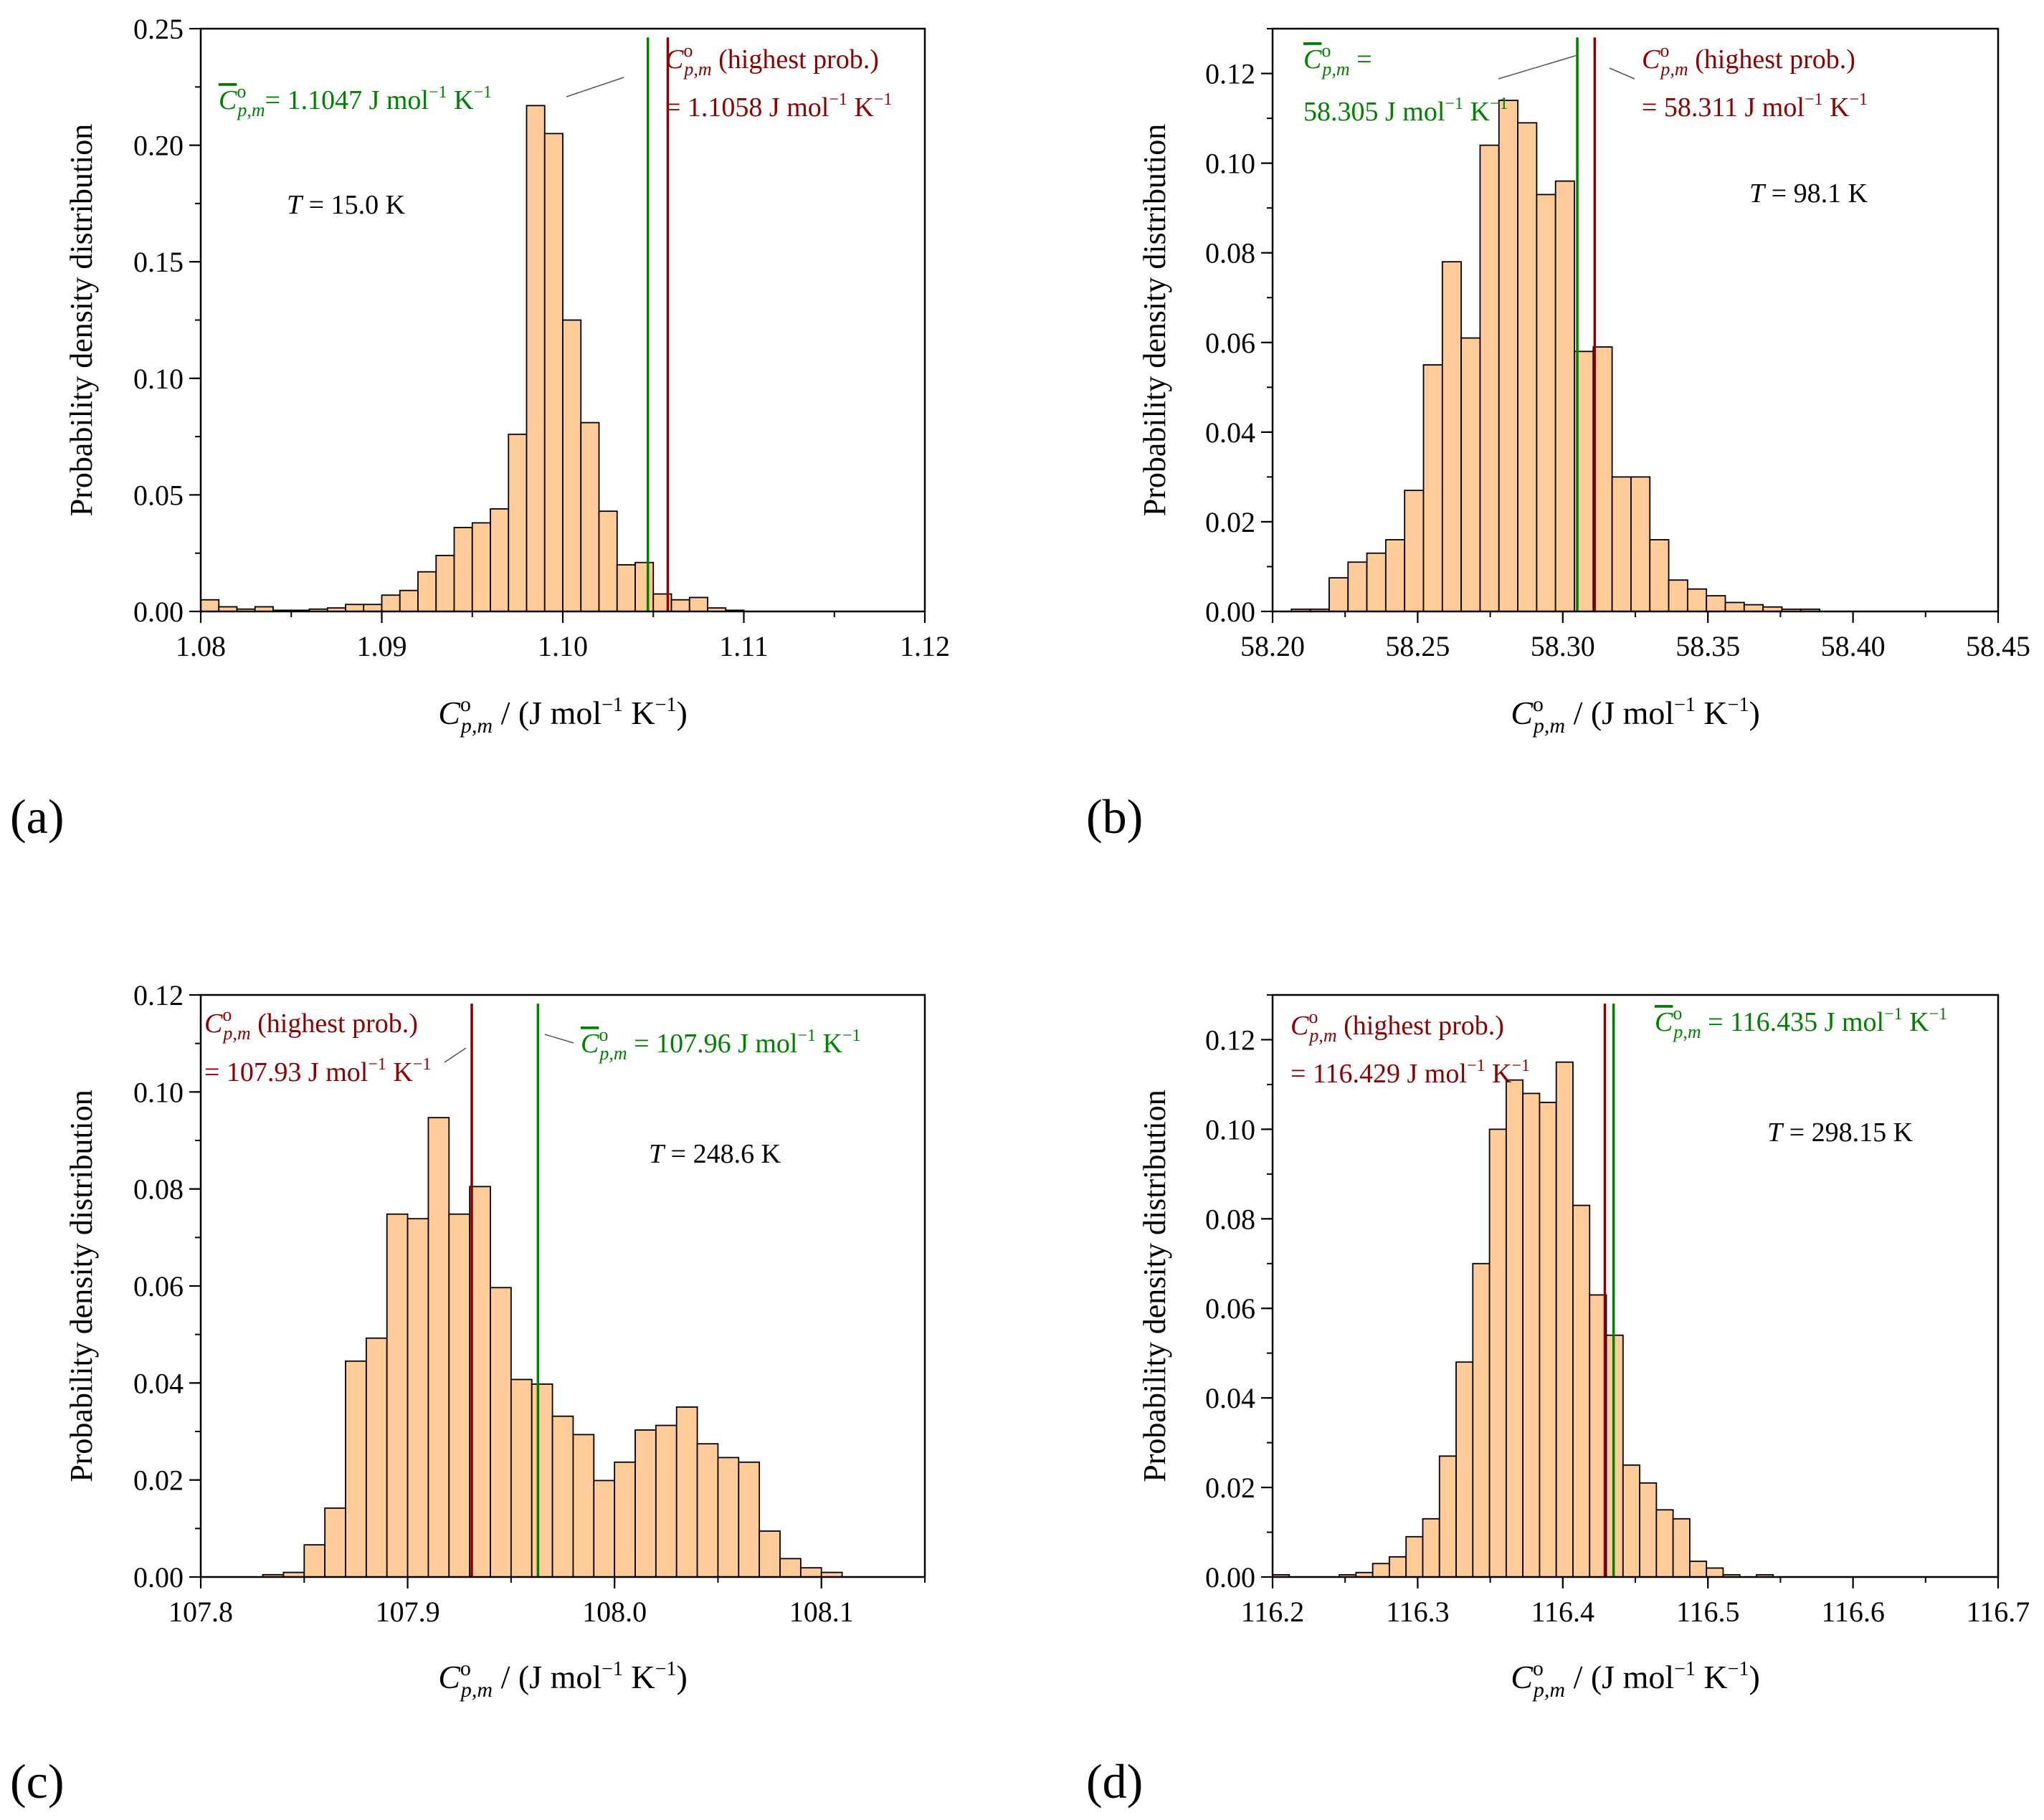  What do you see at coordinates (242, 91) in the screenshot?
I see `mean-sup: o` at bounding box center [242, 91].